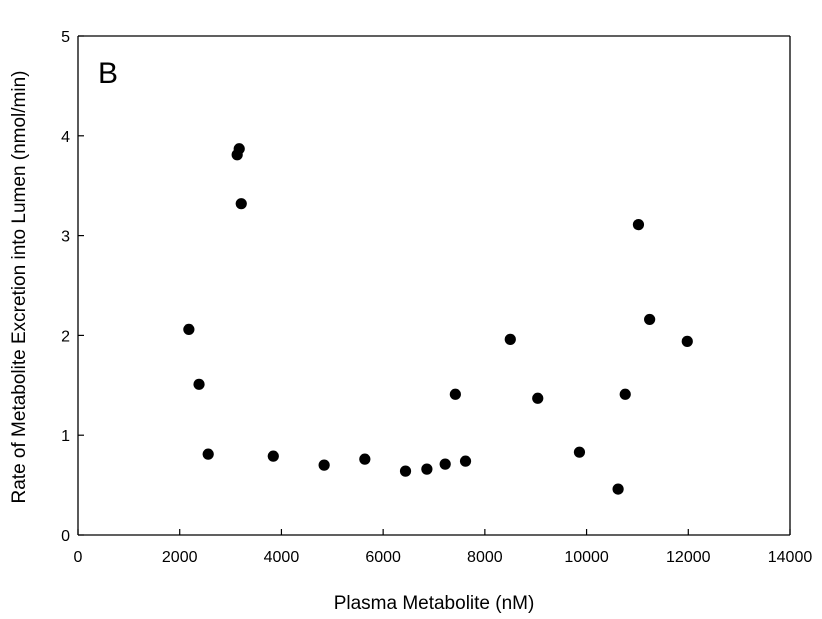  I want to click on y-tick-label: 4, so click(65, 137).